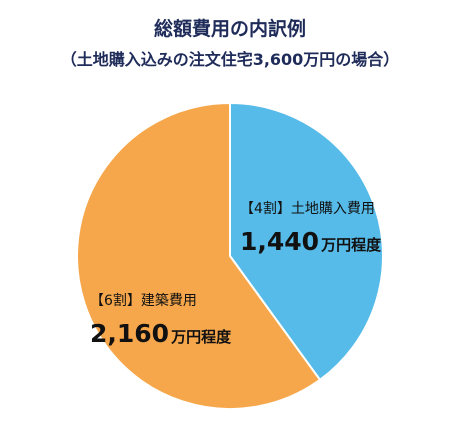  I want to click on slice-2-value-label: 2,160 万円程度, so click(161, 333).